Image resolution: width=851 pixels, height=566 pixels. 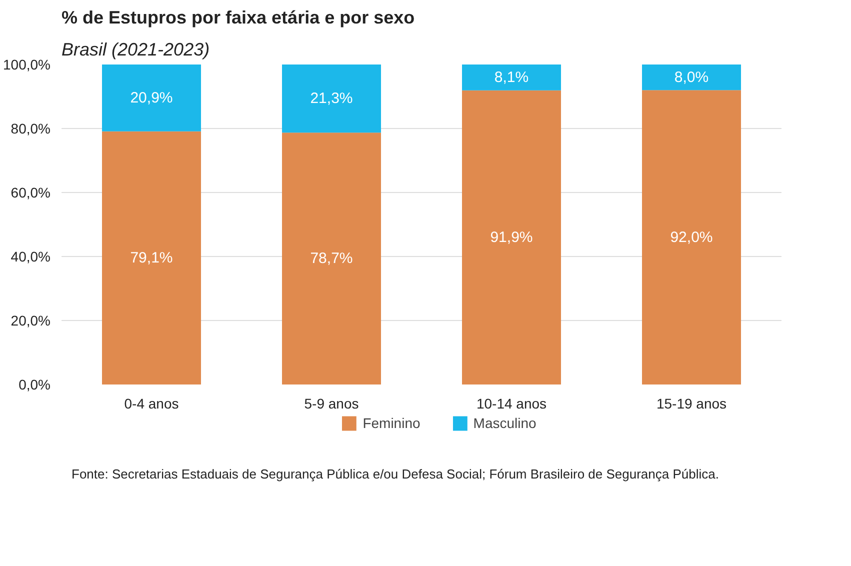 I want to click on x-tick-label: 10-14 anos, so click(x=511, y=404).